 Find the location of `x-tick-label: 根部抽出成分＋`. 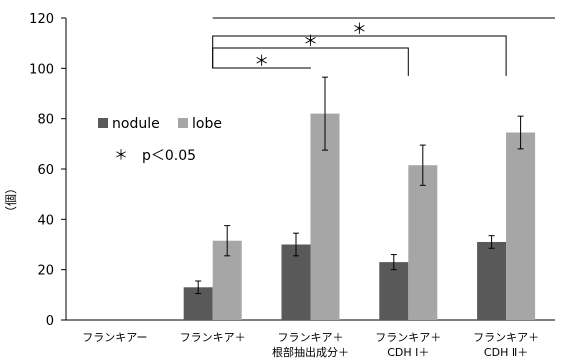

x-tick-label: 根部抽出成分＋ is located at coordinates (310, 352).